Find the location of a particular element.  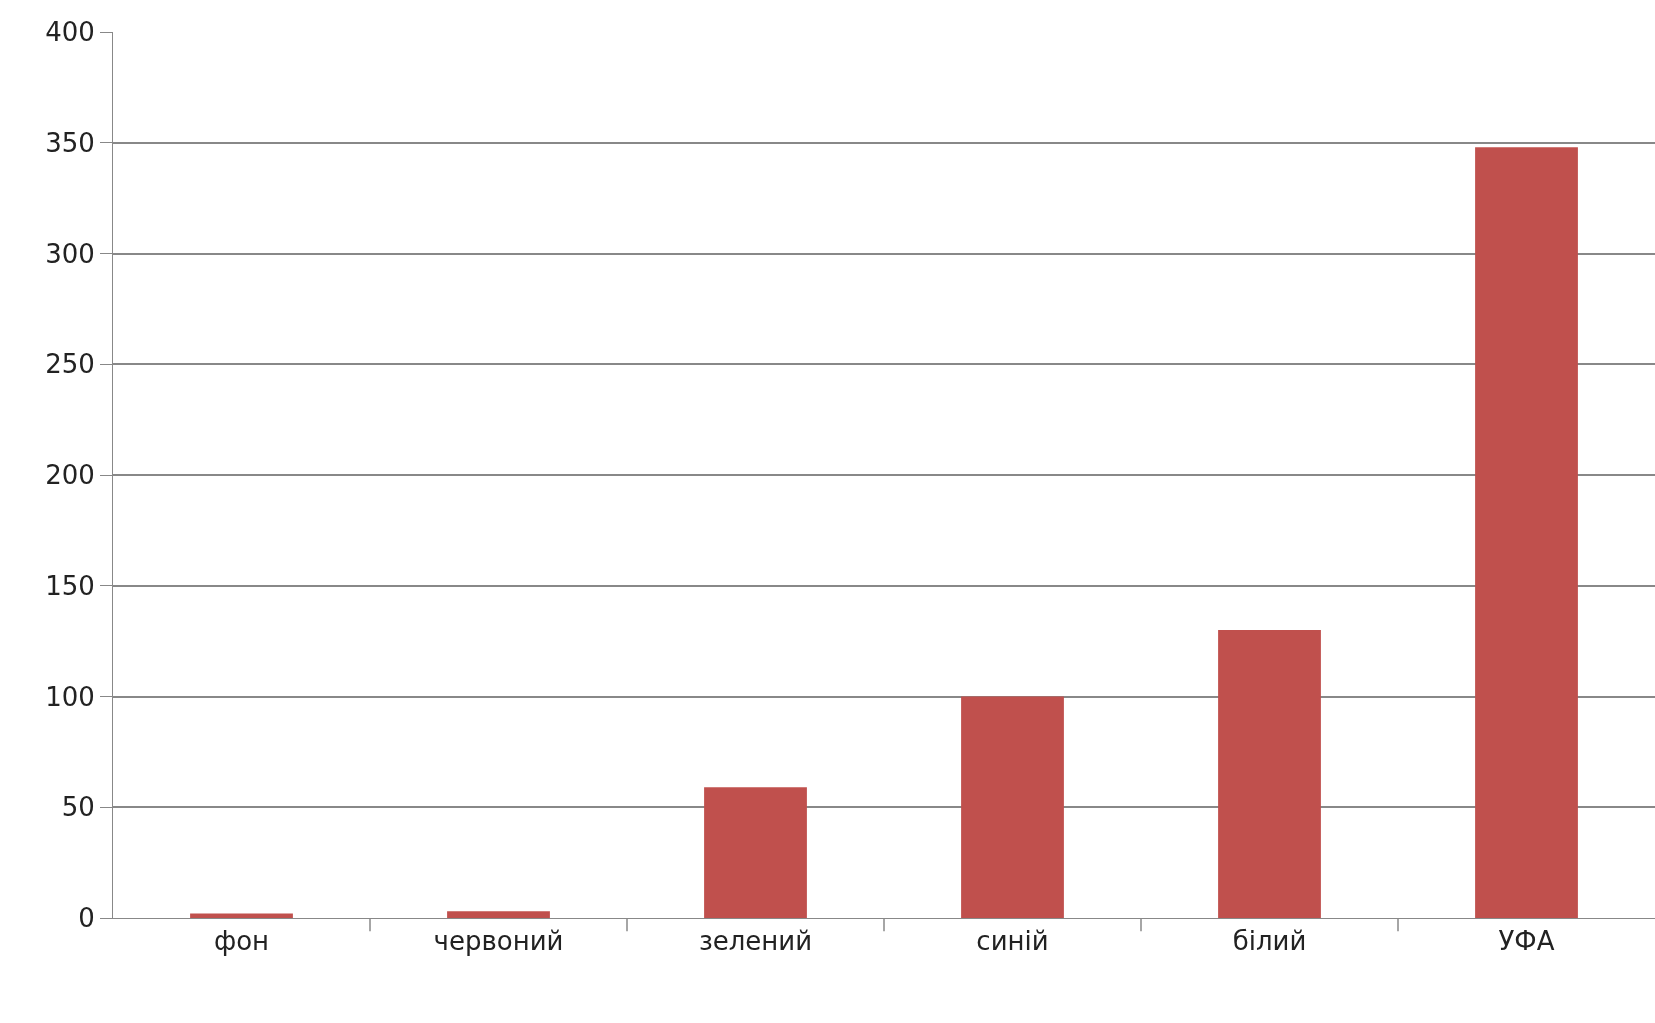

y-tick-label: 200 is located at coordinates (70, 475).